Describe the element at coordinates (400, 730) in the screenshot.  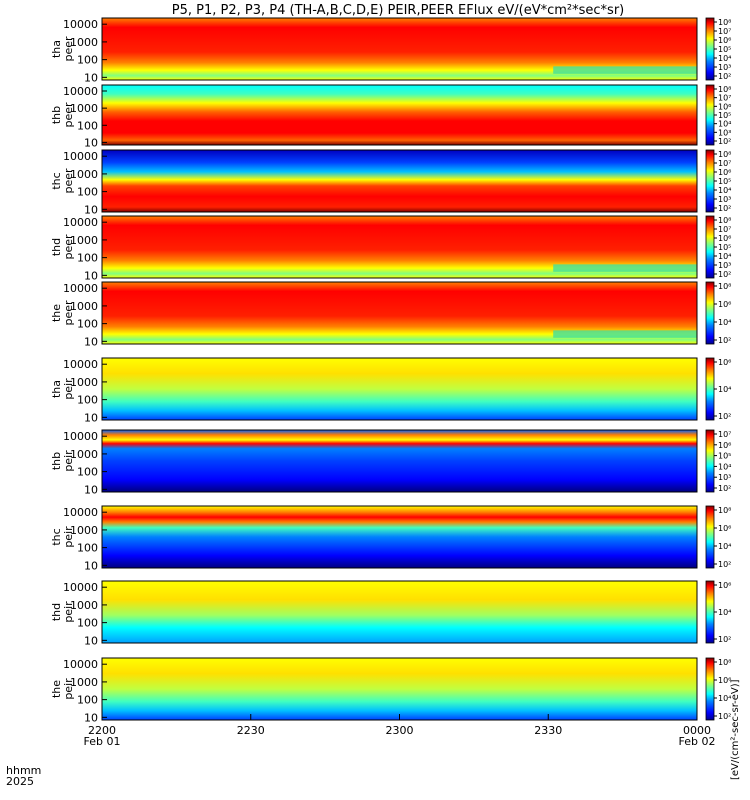
I see `x-tick-label: 2300` at that location.